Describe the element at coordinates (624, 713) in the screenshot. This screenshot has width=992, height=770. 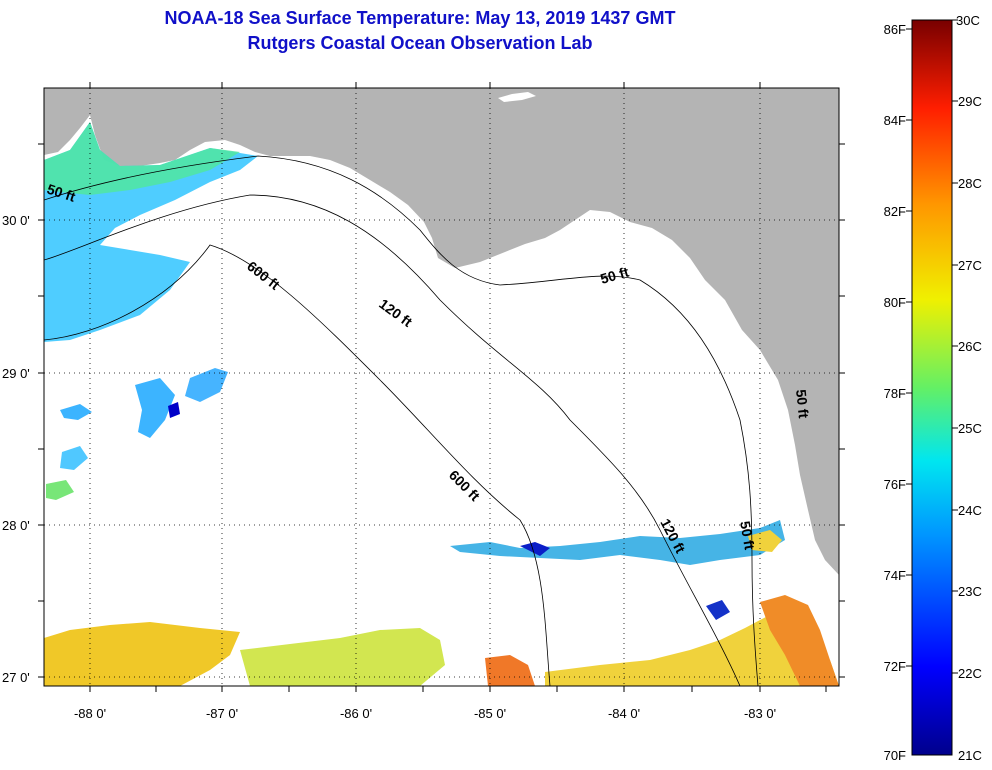
I see `lon-label: -84 0'` at that location.